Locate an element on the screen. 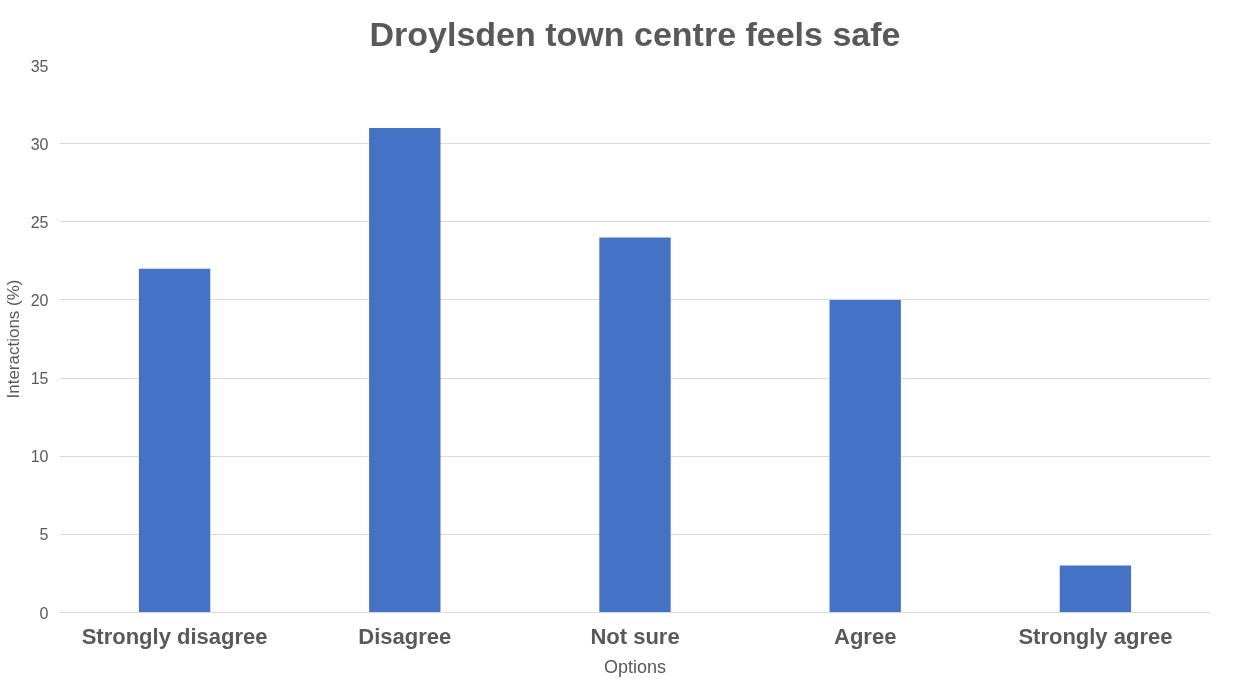  y-tick-label: 10 is located at coordinates (39, 457).